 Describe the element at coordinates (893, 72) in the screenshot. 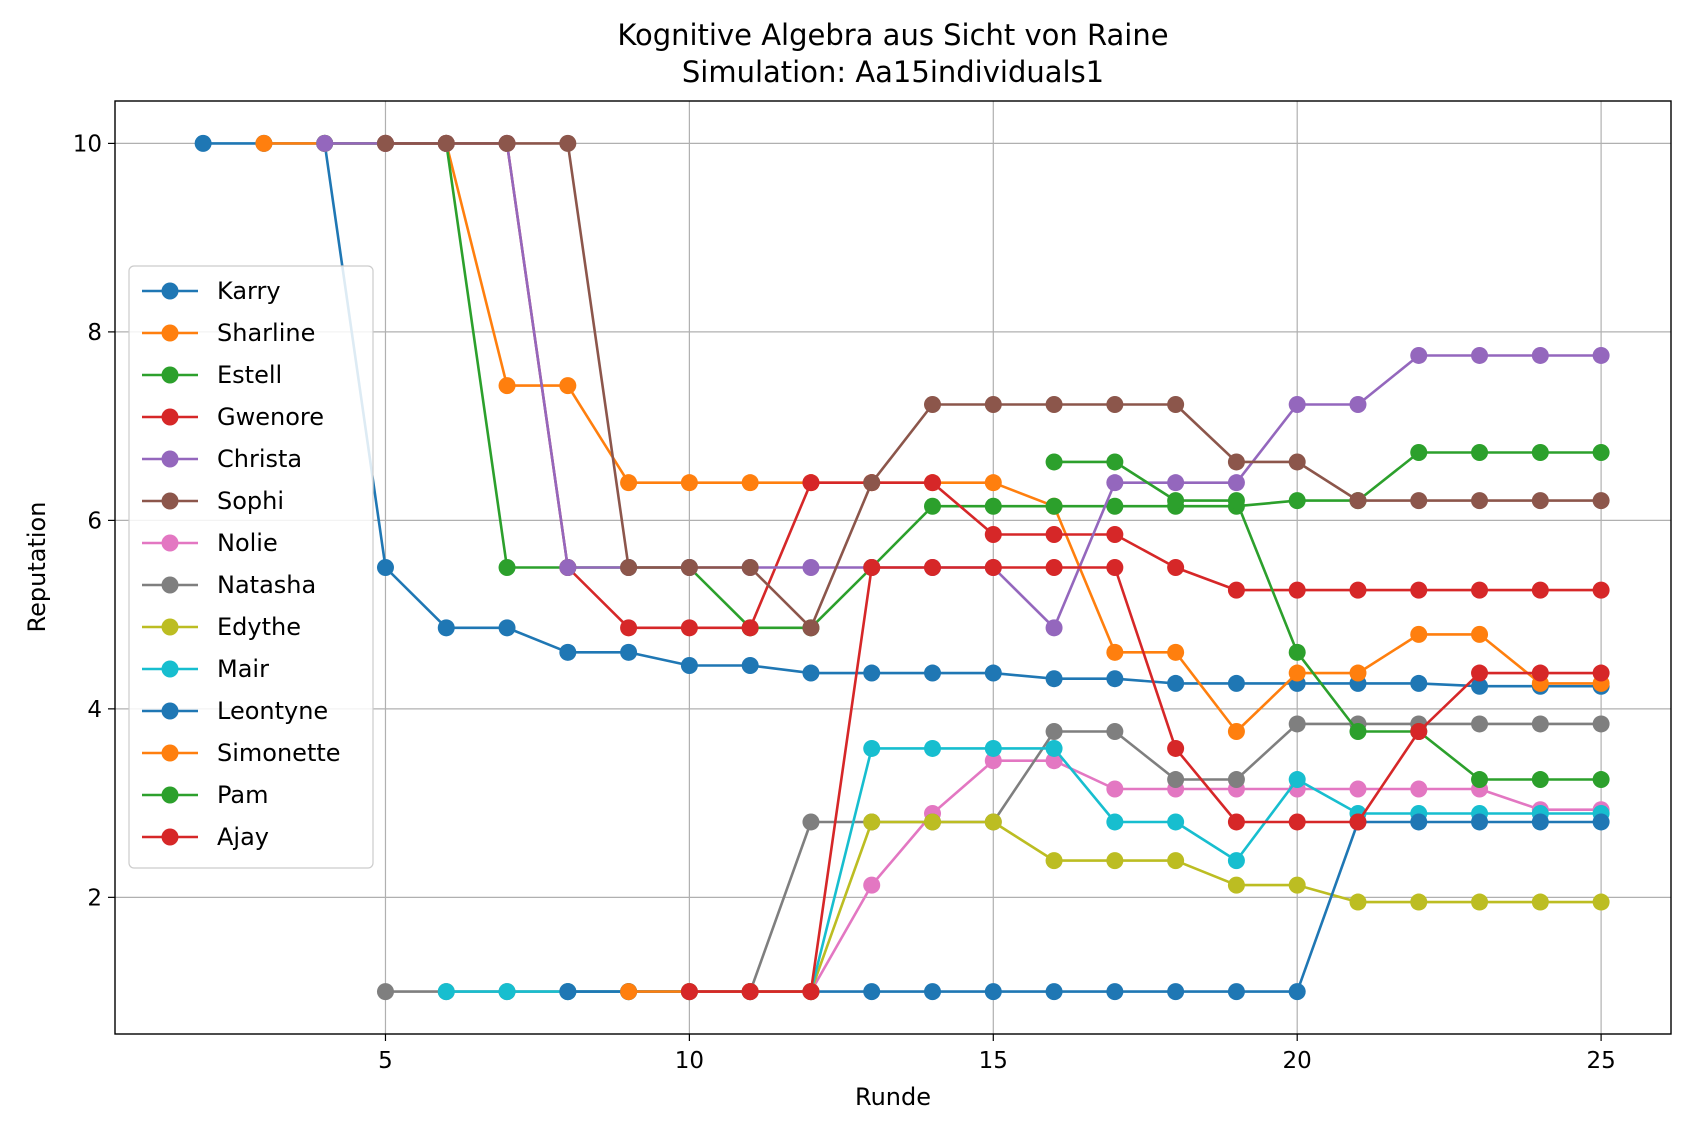

I see `chart-subtitle: Simulation: Aa15individuals1` at that location.